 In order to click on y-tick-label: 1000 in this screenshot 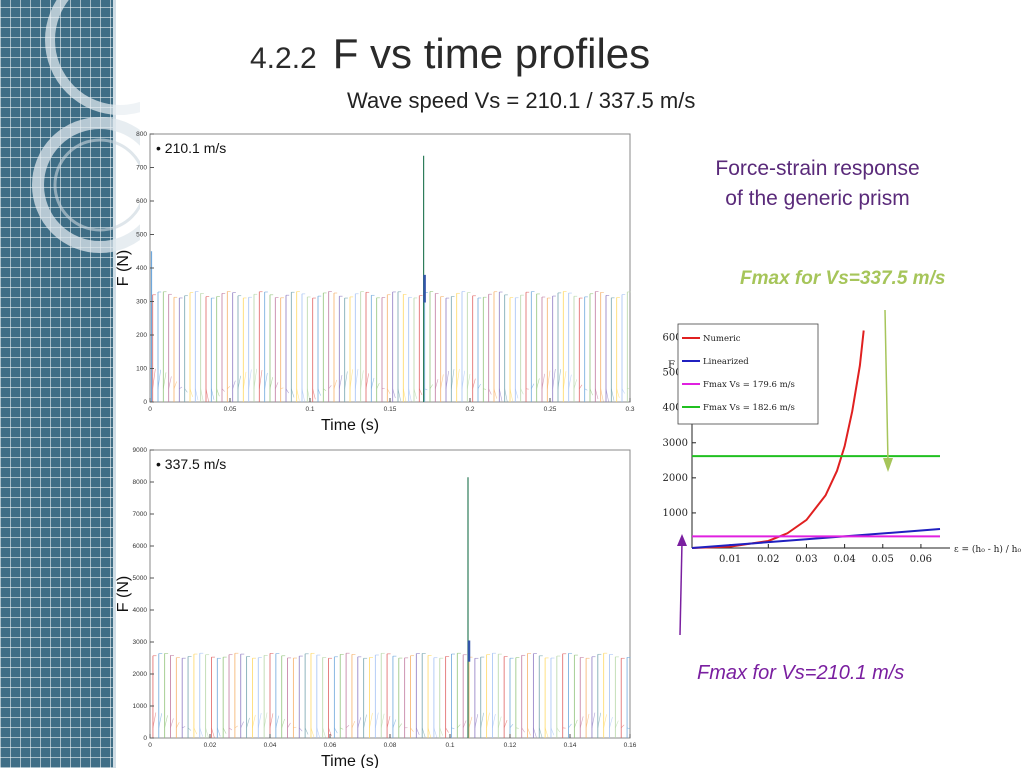, I will do `click(140, 706)`.